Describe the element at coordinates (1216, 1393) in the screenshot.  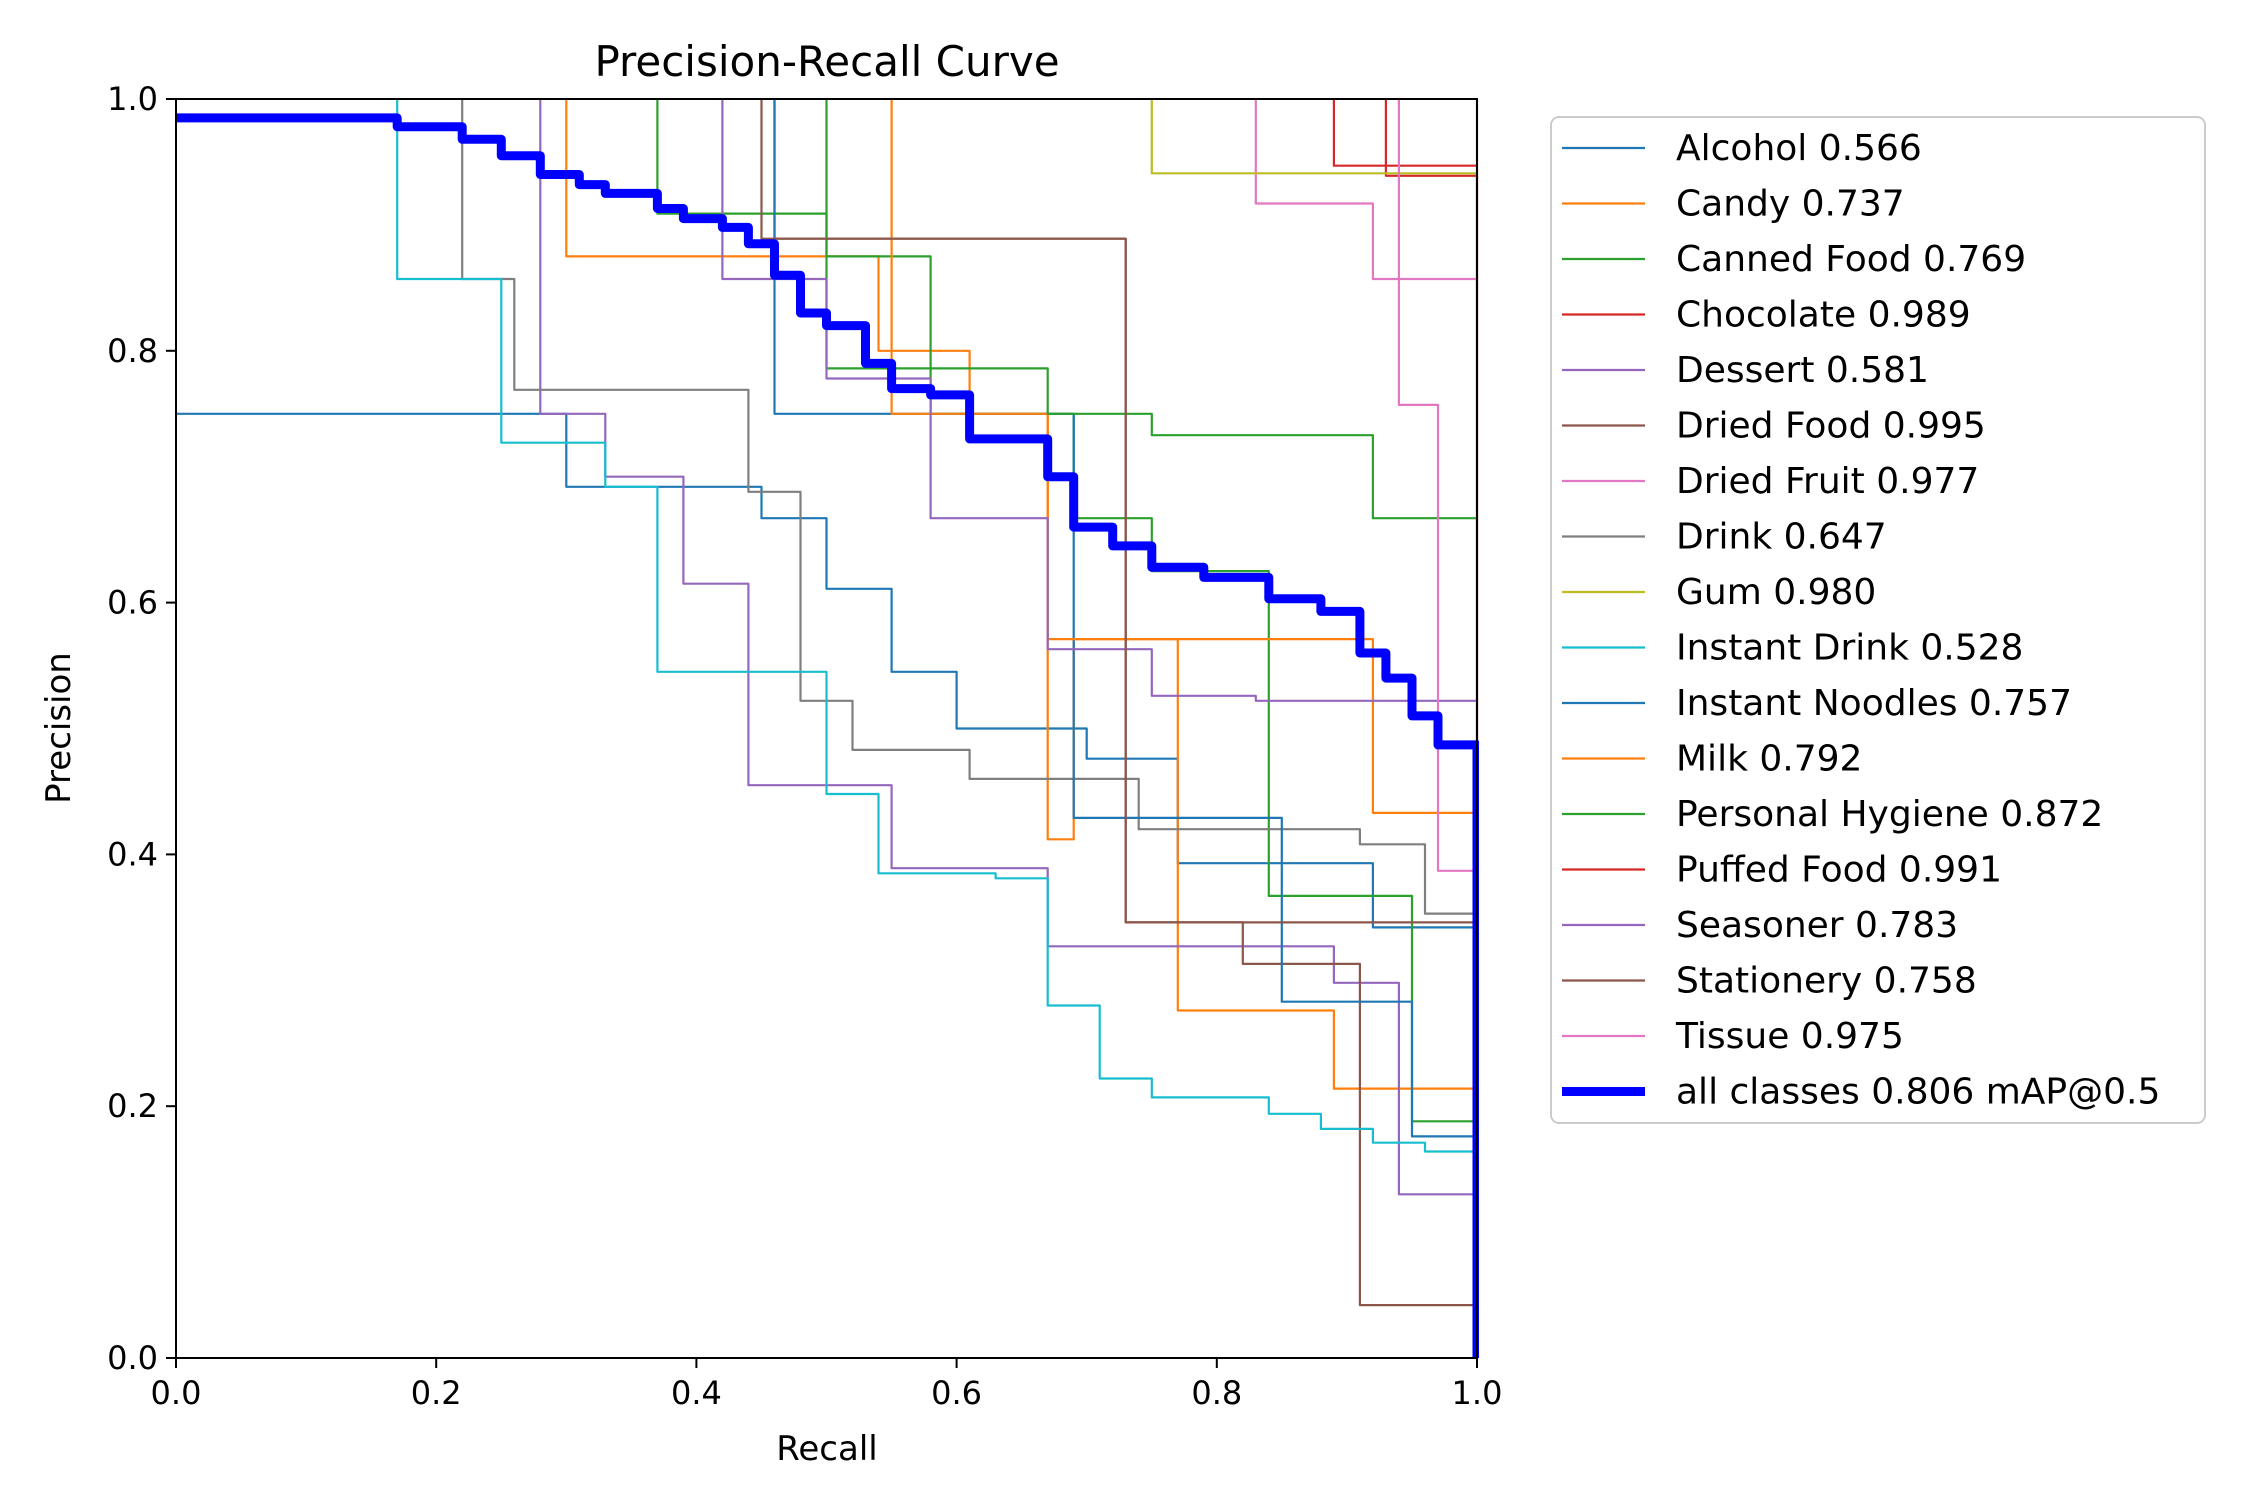
I see `x-tick-label: 0.8` at that location.